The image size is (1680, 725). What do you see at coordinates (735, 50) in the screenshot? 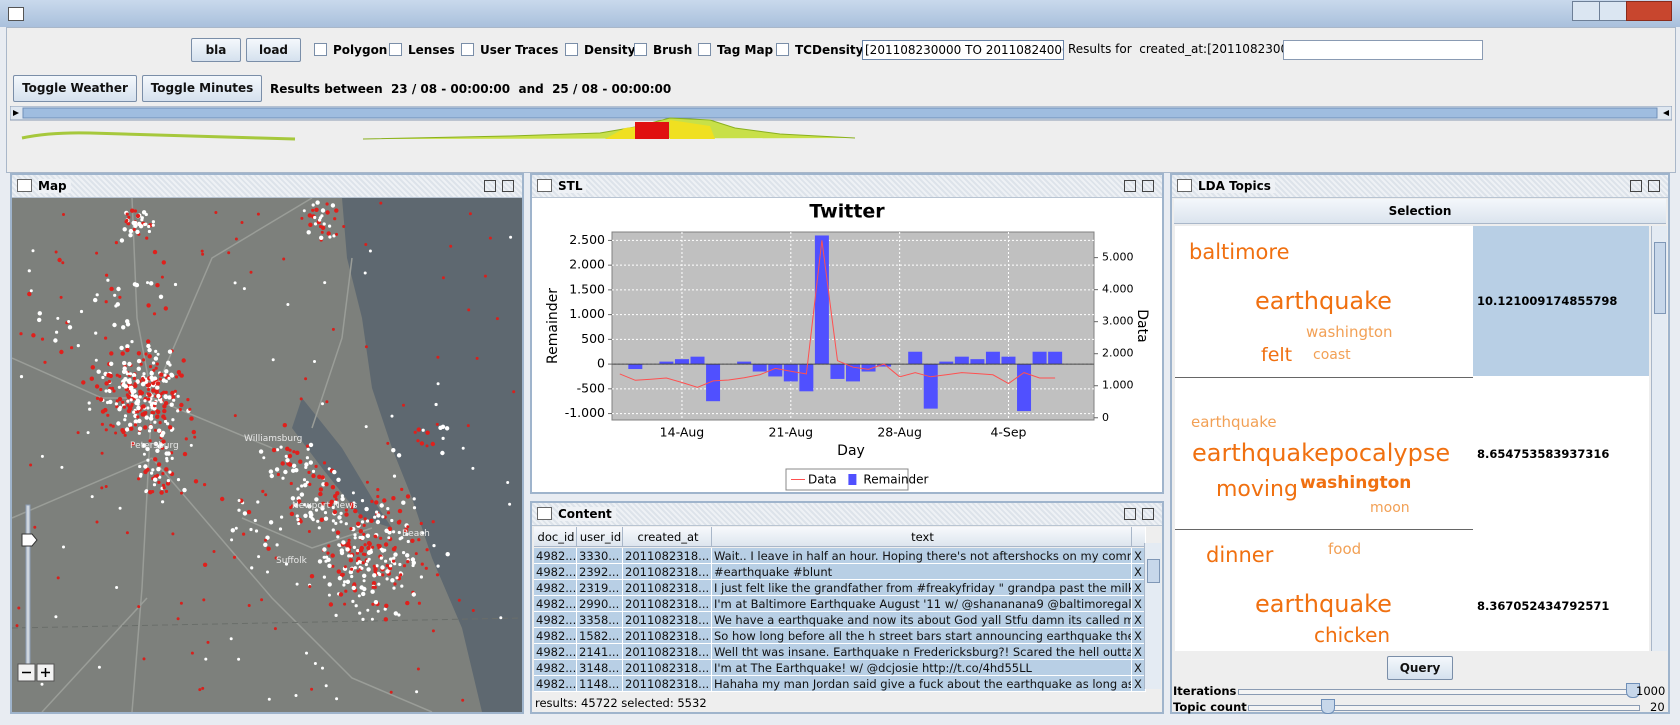
I see `checkbox: Tag Map` at bounding box center [735, 50].